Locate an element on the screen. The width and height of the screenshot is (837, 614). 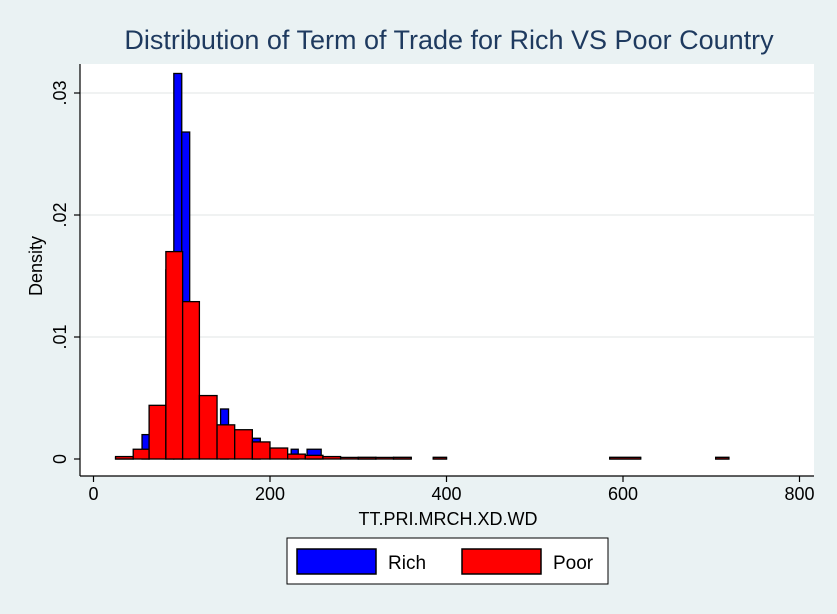
x-axis-title: TT.PRI.MRCH.XD.WD is located at coordinates (448, 519).